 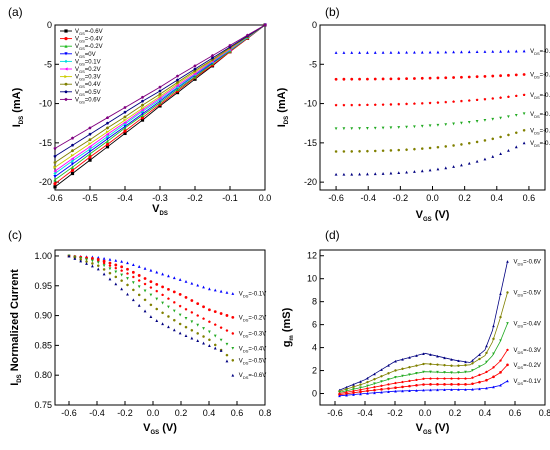 What do you see at coordinates (43, 345) in the screenshot?
I see `y-tick-label: 0.85` at bounding box center [43, 345].